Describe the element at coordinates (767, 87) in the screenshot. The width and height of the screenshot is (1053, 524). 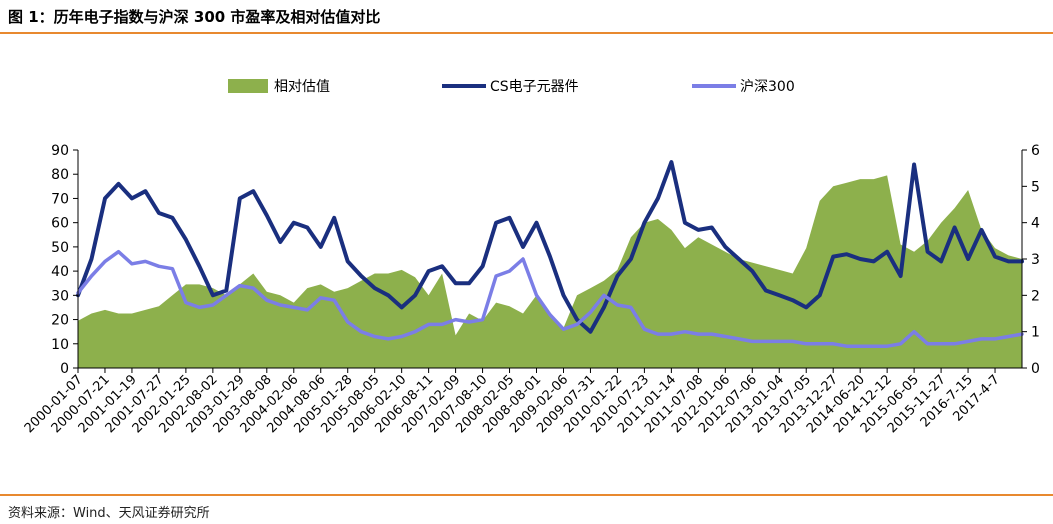
I see `legend-label: 沪深300` at that location.